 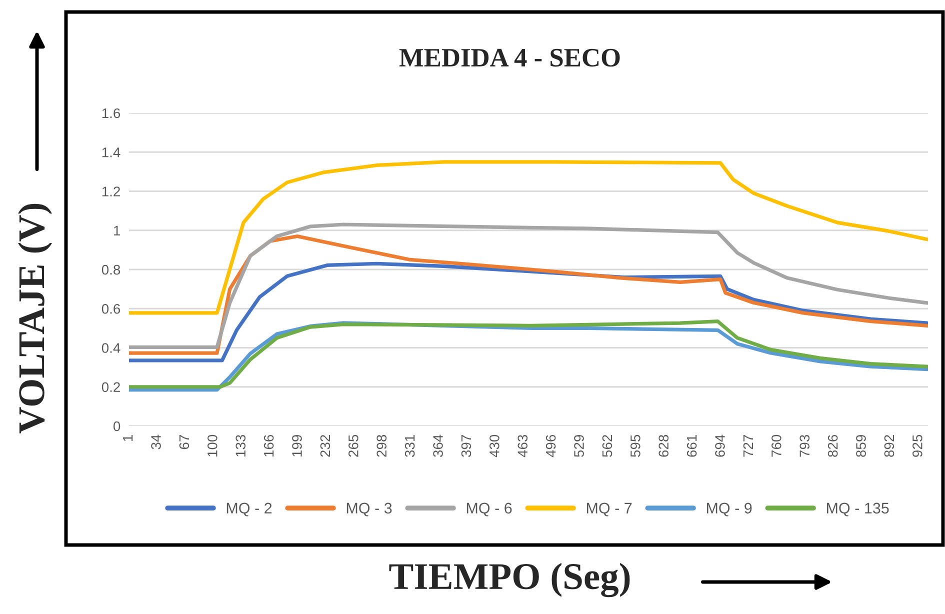 I want to click on y-tick-label: 0.6, so click(x=111, y=309).